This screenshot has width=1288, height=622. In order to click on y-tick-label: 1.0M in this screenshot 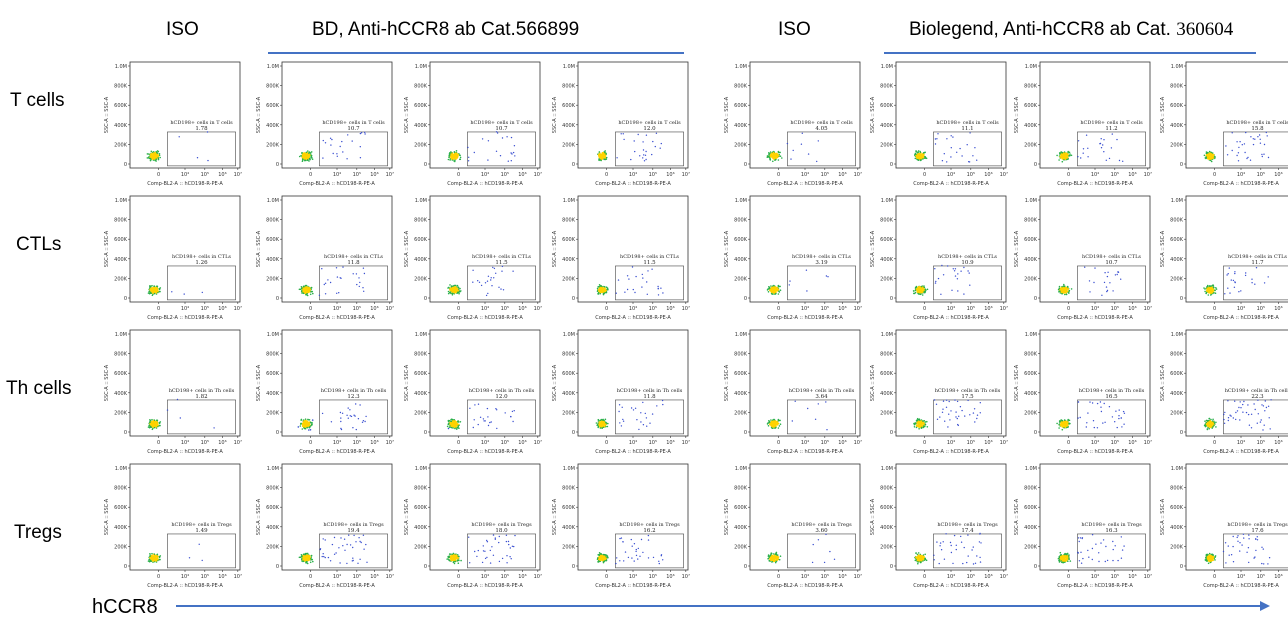, I will do `click(421, 201)`.